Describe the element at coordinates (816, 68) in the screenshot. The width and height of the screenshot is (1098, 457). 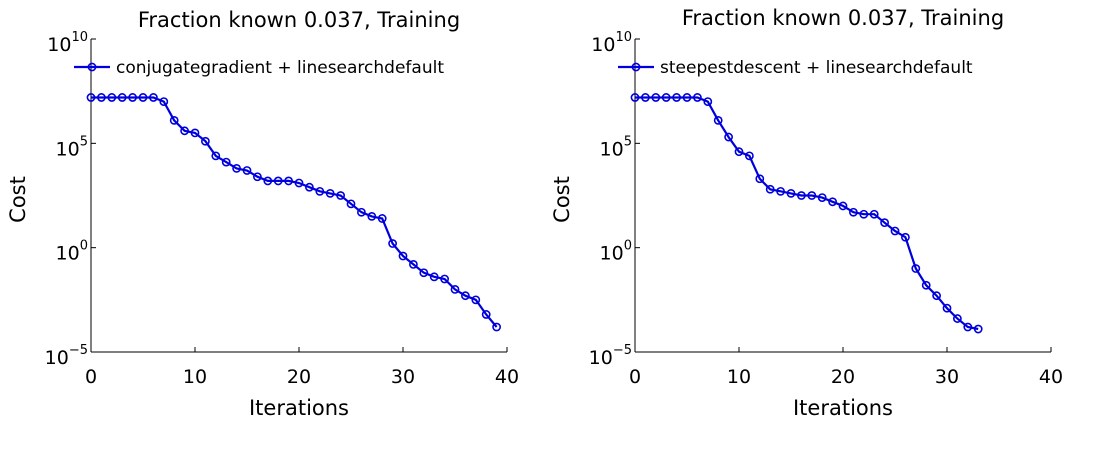
I see `legend-label: steepestdescent + linesearchdefault` at that location.